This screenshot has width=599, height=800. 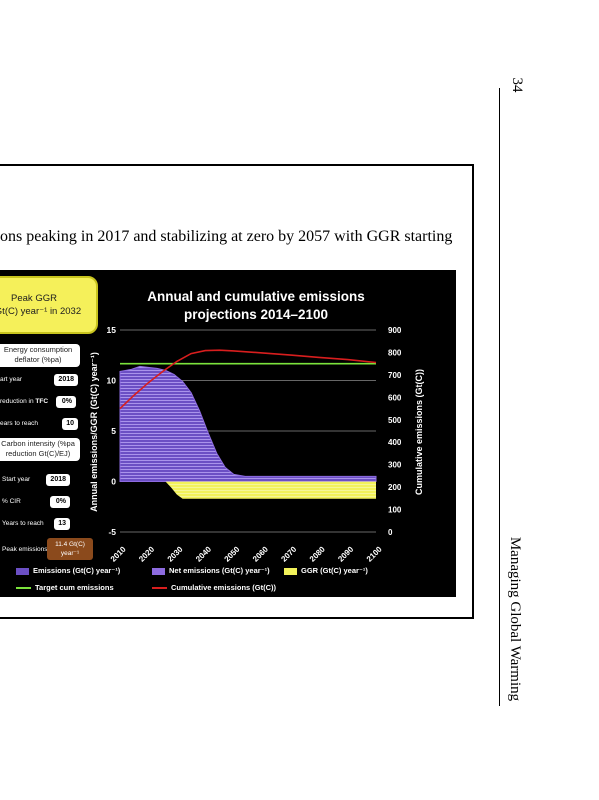 I want to click on x-tick-label-7: 2080, so click(x=317, y=553).